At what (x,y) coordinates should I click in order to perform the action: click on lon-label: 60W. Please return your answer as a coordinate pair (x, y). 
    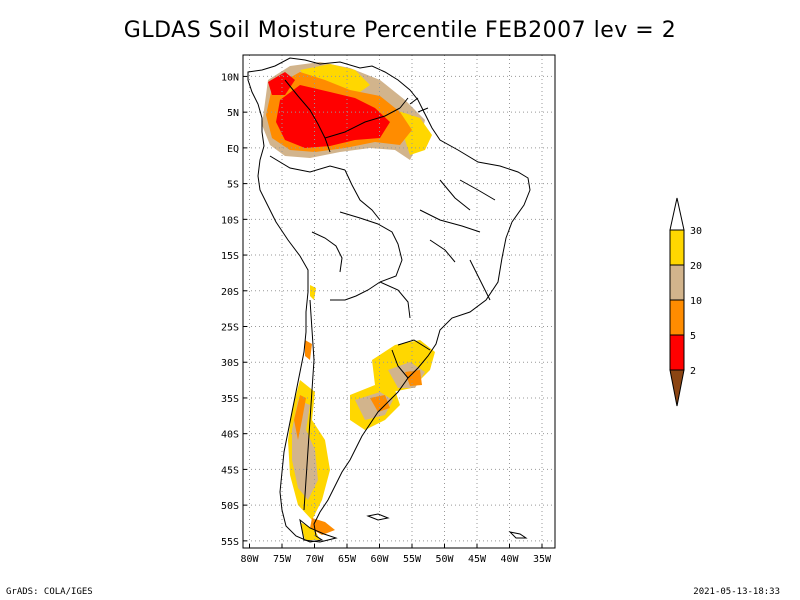
    Looking at the image, I should click on (379, 559).